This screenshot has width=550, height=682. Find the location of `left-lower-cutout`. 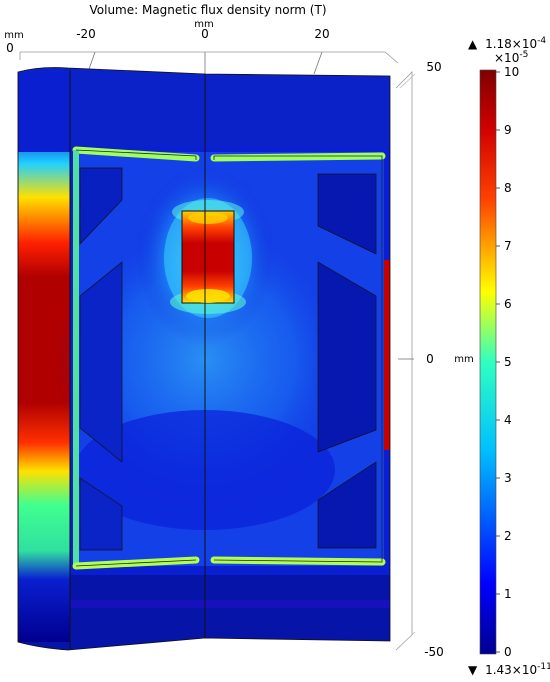

left-lower-cutout is located at coordinates (101, 514).